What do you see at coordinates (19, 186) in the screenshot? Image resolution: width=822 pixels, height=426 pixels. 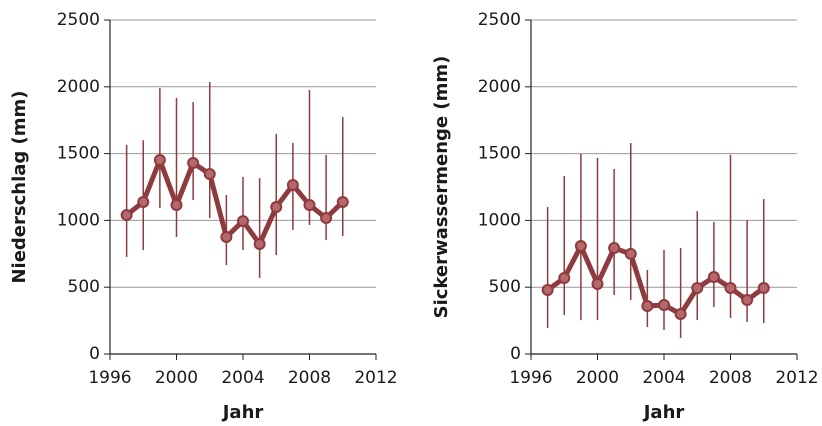 I see `y-axis-label: Niederschlag (mm)` at bounding box center [19, 186].